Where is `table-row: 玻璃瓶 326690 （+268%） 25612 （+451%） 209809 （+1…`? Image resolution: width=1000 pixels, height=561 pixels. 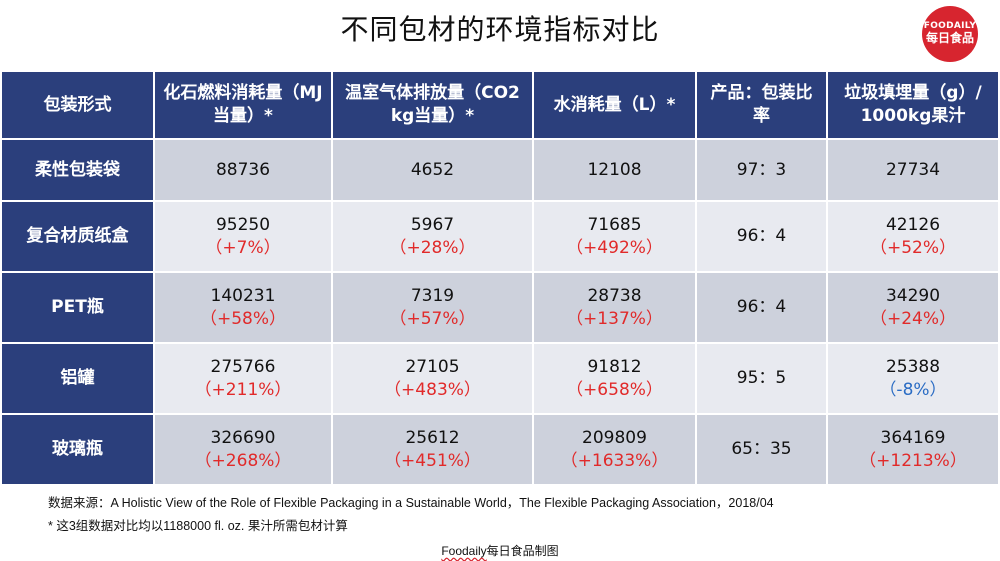 table-row: 玻璃瓶 326690 （+268%） 25612 （+451%） 209809 （+1… is located at coordinates (500, 449).